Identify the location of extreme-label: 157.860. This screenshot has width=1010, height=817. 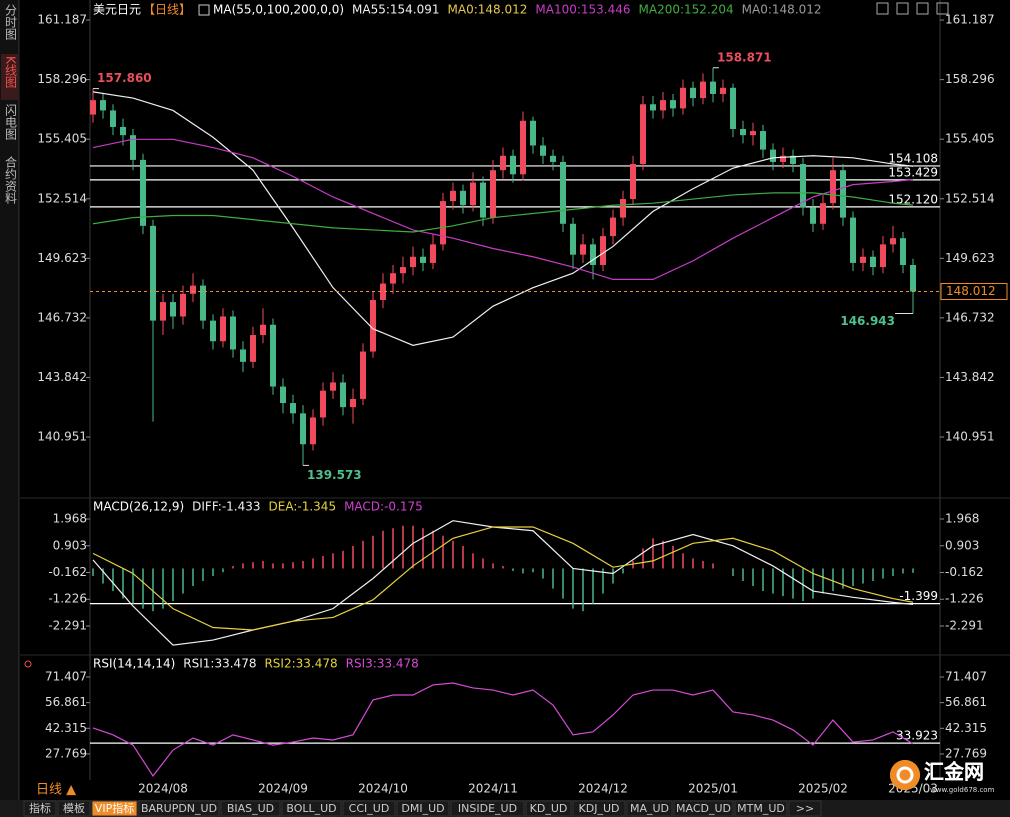
(124, 78).